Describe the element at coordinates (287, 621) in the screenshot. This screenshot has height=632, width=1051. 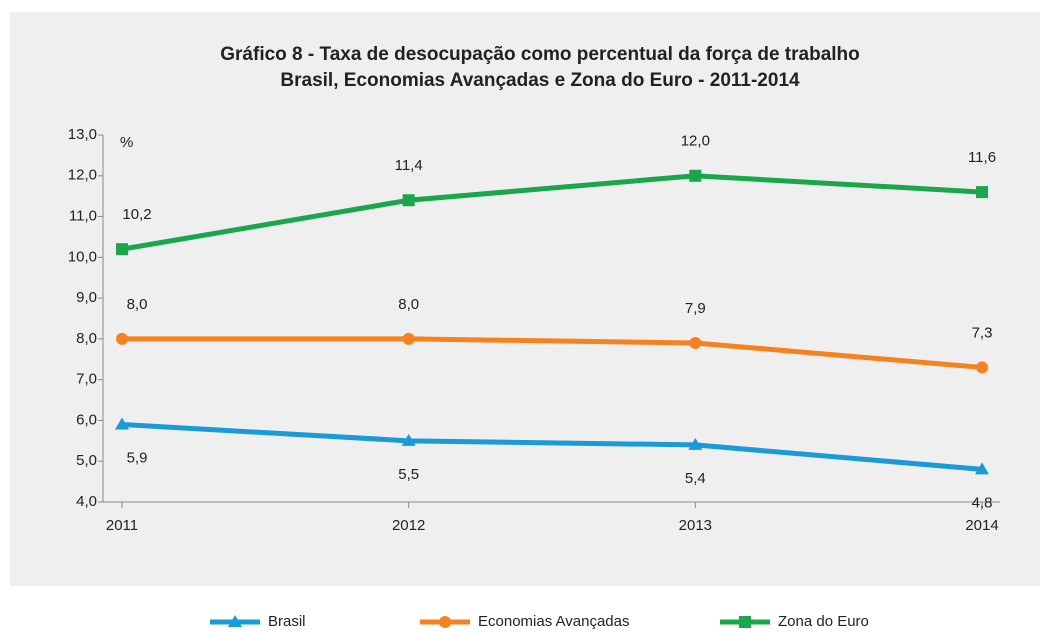
I see `legend-label: Brasil` at that location.